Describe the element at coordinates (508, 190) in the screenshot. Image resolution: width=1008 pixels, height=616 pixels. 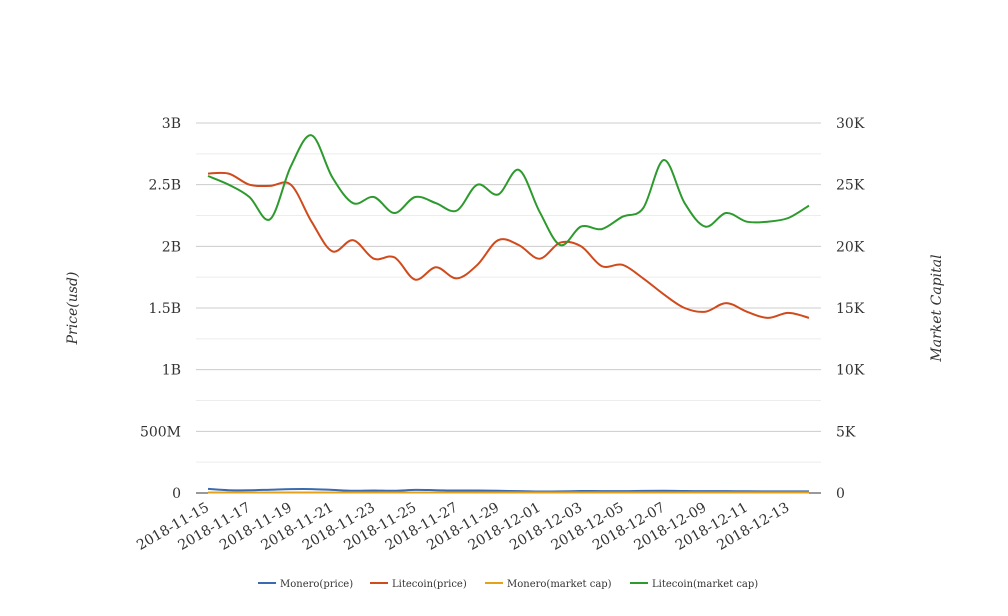
I see `series-line-litecoin-market-cap` at that location.